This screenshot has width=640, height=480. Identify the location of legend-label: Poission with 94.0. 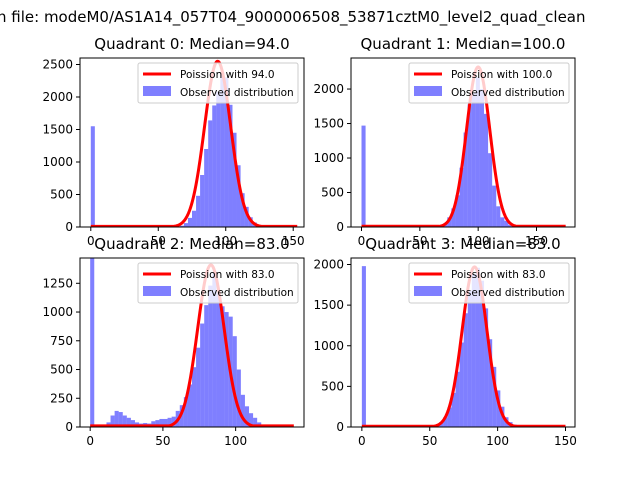
(227, 75).